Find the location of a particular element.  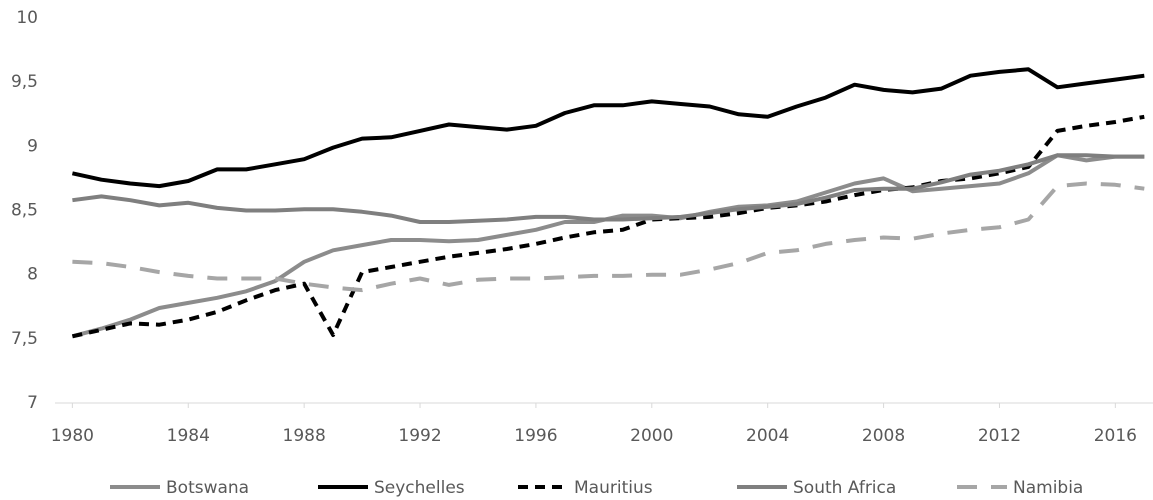

y-tick-label: 7,5 is located at coordinates (24, 339).